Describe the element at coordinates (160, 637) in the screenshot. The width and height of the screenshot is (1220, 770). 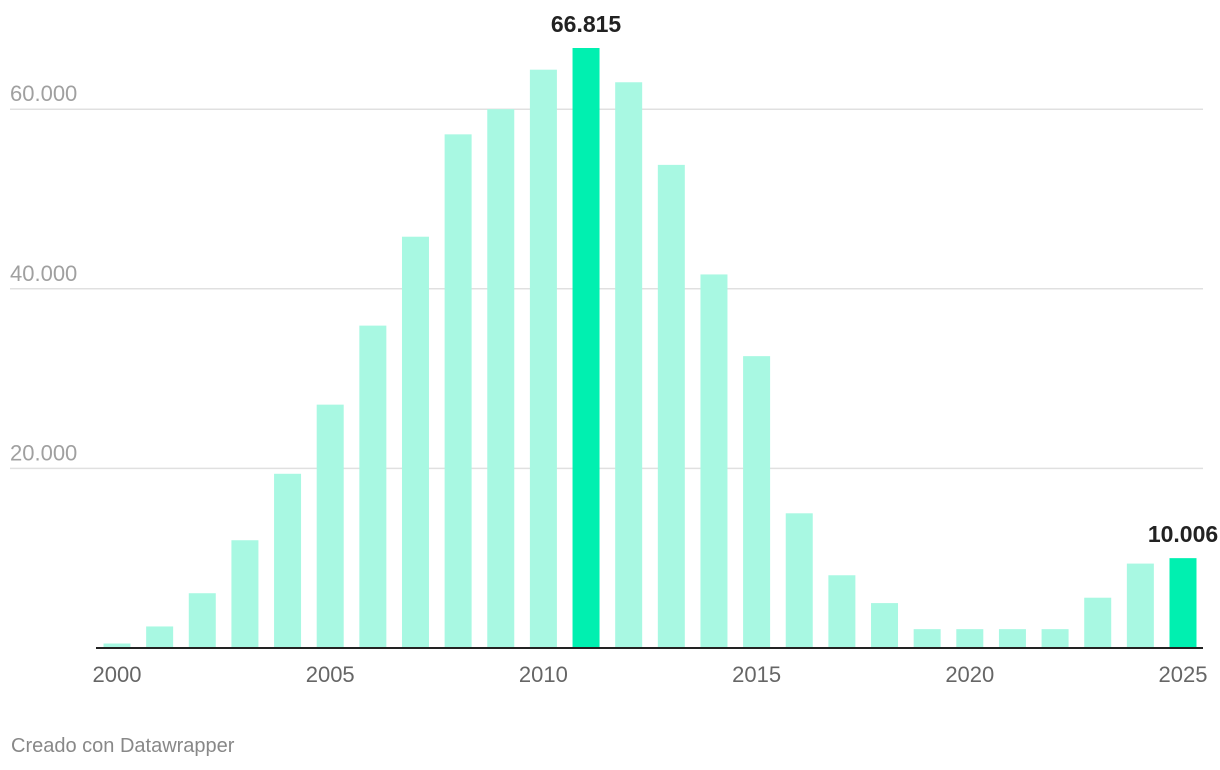
I see `bar-2001` at that location.